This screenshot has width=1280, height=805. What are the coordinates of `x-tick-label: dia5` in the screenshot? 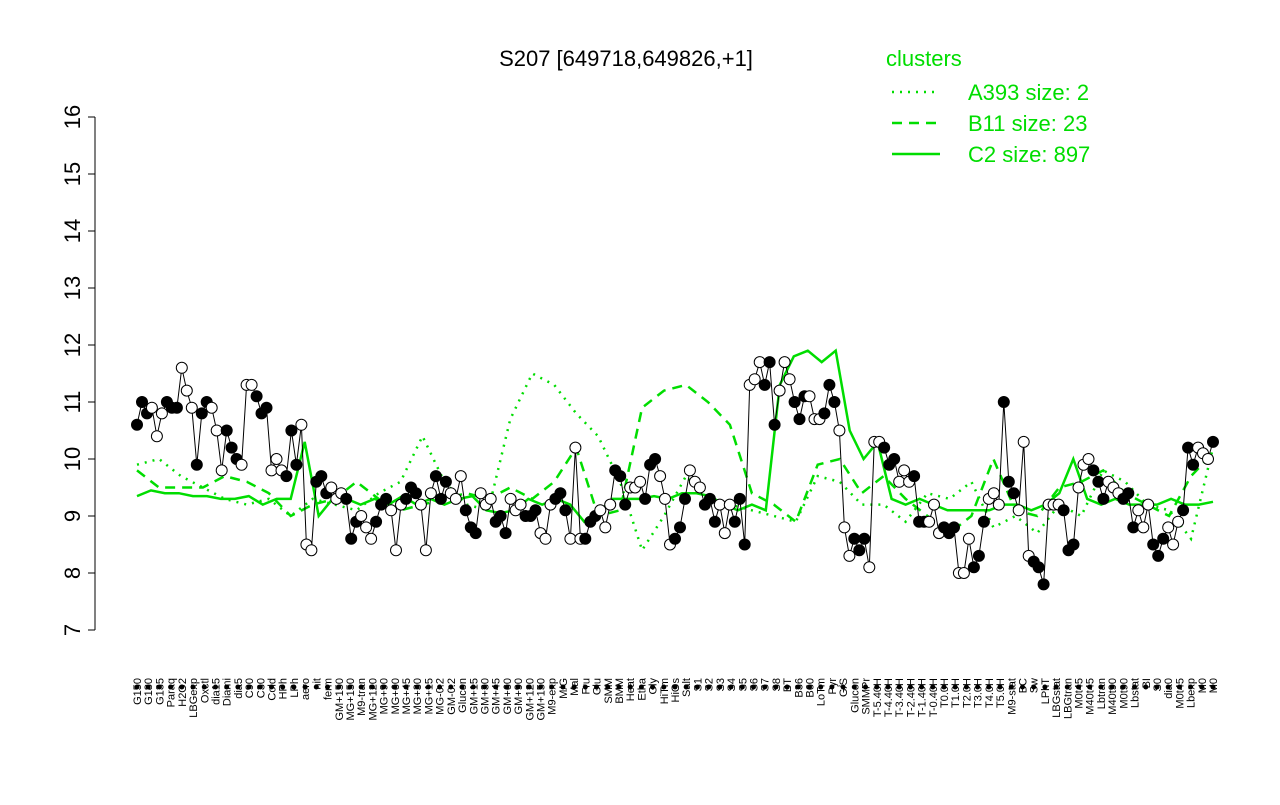 It's located at (239, 688).